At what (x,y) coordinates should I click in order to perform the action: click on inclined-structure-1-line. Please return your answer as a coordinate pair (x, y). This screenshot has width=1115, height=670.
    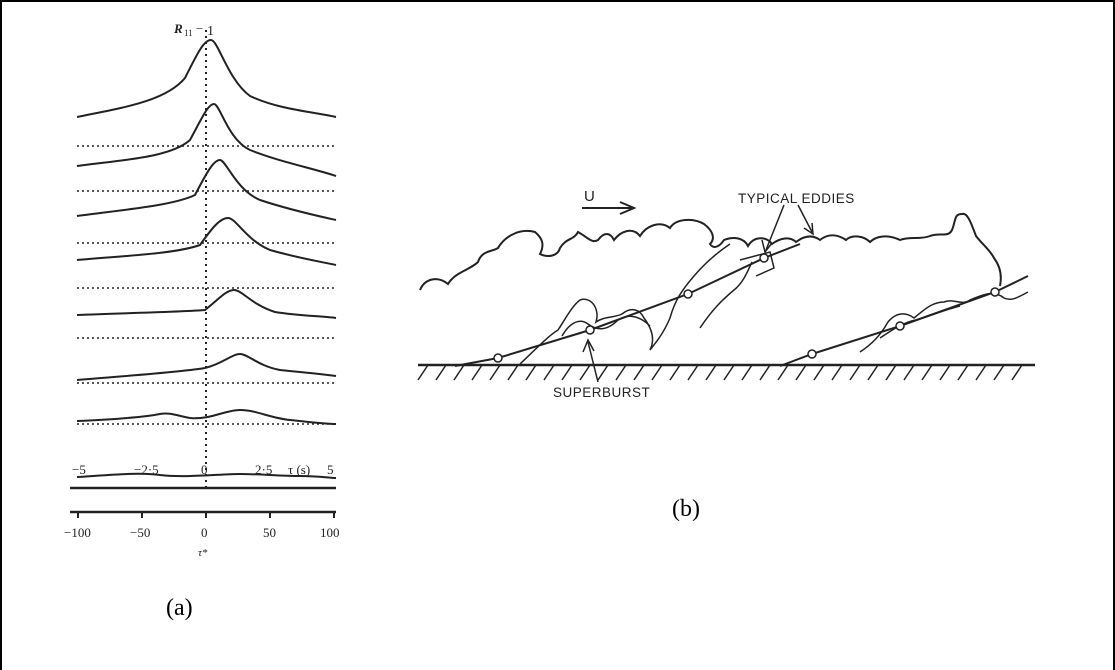
    Looking at the image, I should click on (627, 305).